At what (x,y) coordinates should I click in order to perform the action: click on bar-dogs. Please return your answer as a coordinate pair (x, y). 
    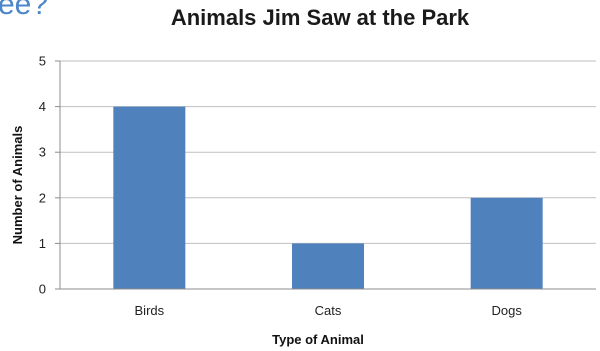
    Looking at the image, I should click on (506, 243).